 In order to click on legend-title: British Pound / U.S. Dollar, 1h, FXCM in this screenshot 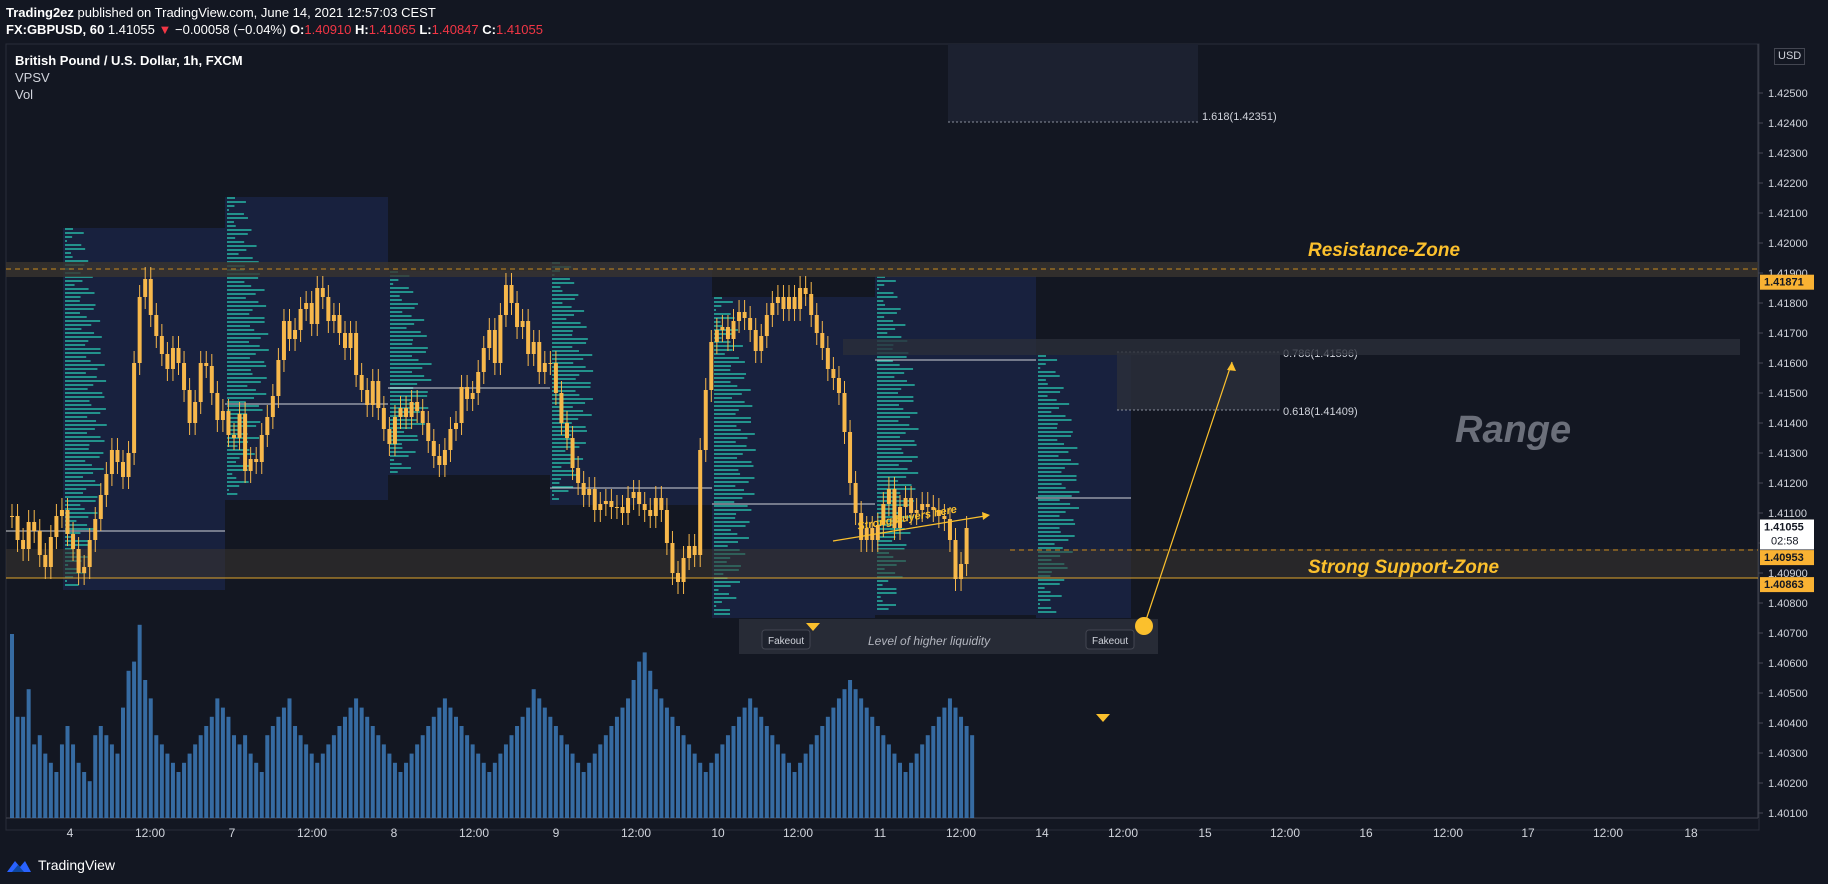, I will do `click(129, 60)`.